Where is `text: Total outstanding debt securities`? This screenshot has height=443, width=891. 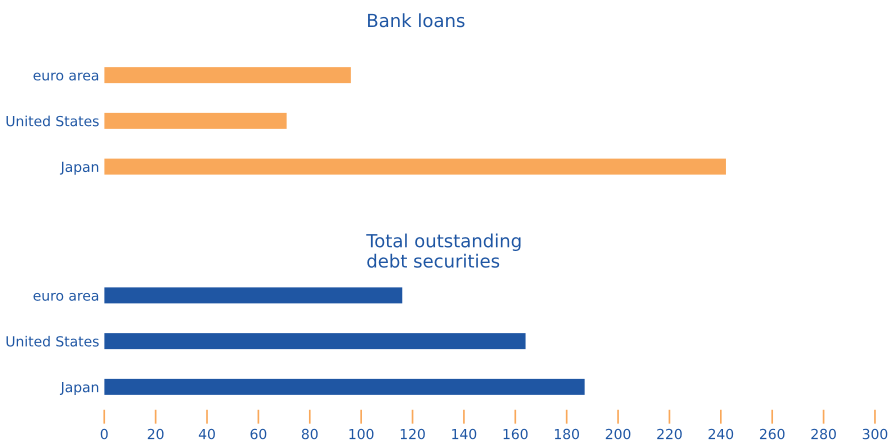 text: Total outstanding debt securities is located at coordinates (443, 251).